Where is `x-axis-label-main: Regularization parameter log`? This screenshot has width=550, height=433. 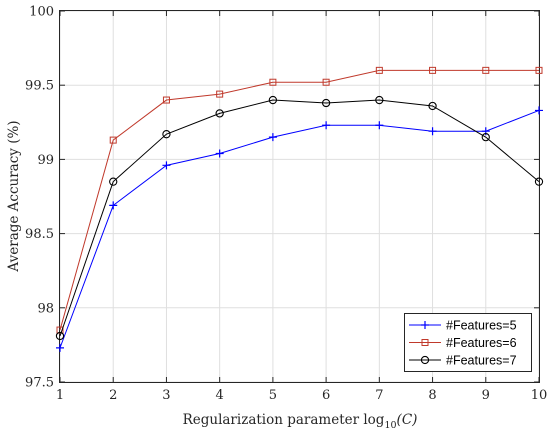
x-axis-label-main: Regularization parameter log is located at coordinates (284, 420).